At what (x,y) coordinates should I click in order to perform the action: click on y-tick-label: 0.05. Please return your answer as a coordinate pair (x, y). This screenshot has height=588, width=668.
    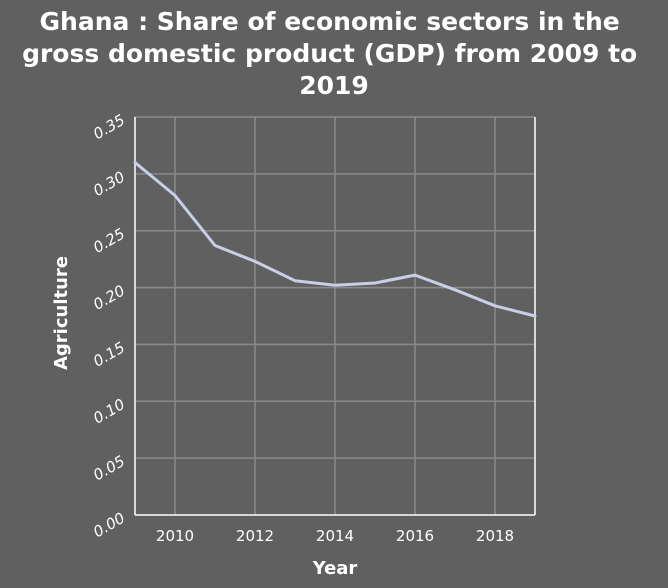
    Looking at the image, I should click on (109, 468).